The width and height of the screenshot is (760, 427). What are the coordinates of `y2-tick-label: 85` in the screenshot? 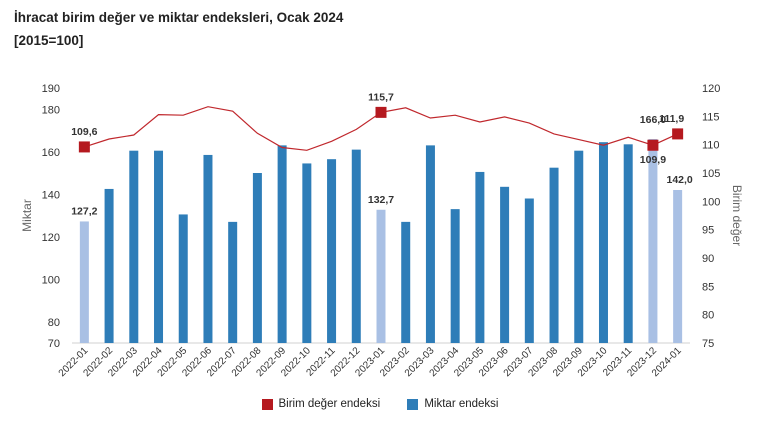 It's located at (708, 287).